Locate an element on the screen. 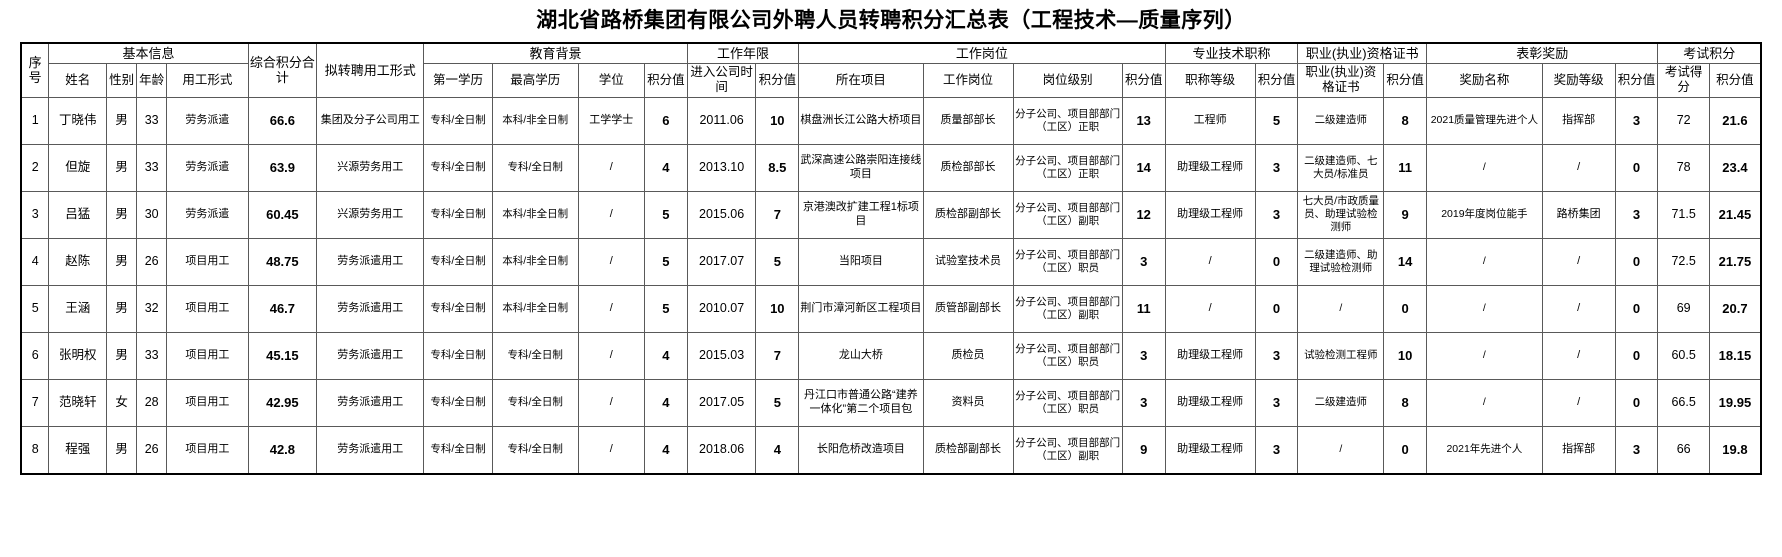  cell-sn: 6 is located at coordinates (35, 355).